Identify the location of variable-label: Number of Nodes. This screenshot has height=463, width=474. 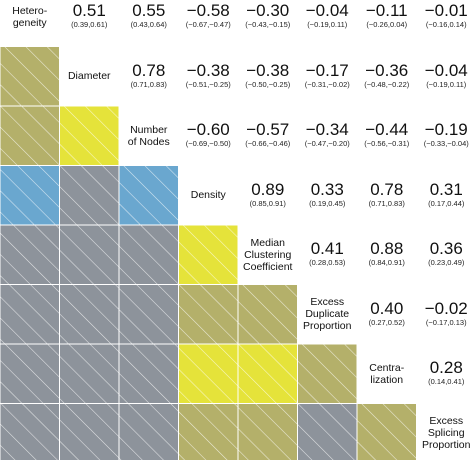
(149, 136).